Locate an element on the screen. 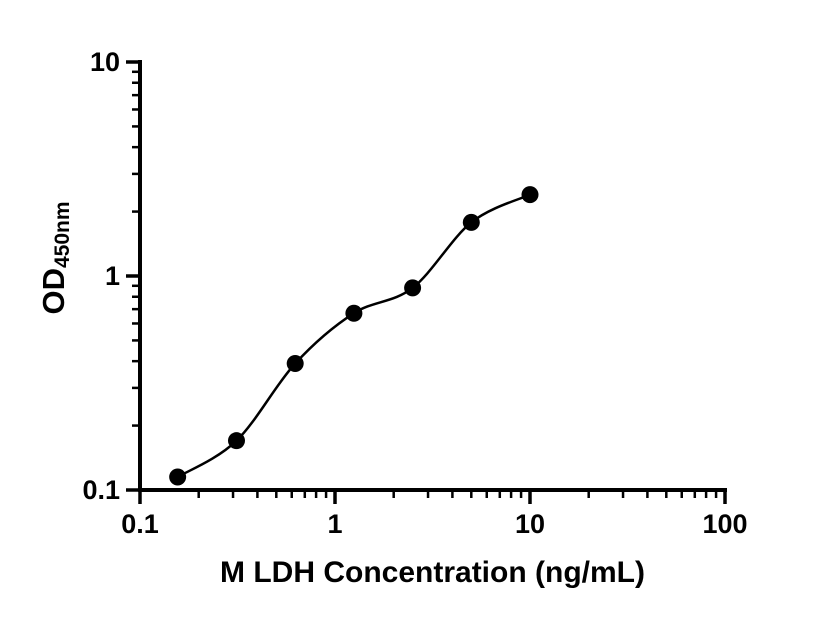 The width and height of the screenshot is (816, 640). x-tick-label: 1 is located at coordinates (334, 524).